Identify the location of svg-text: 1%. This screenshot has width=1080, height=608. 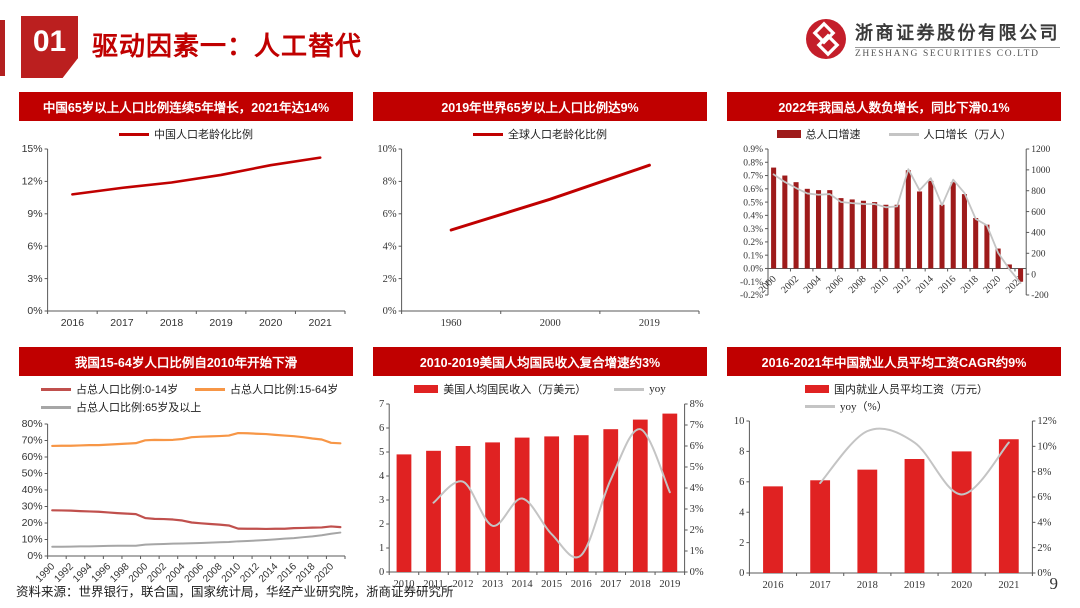
(697, 551).